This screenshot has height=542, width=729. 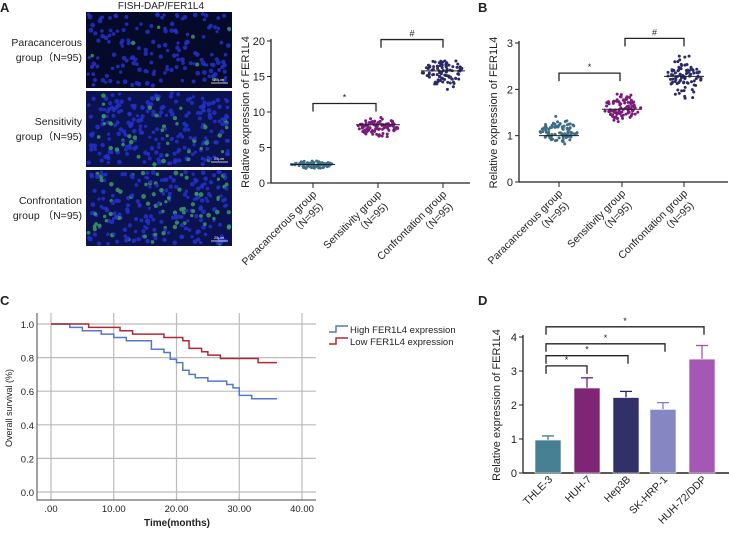 I want to click on fish-title: FISH-DAP/FER1L4, so click(x=161, y=6).